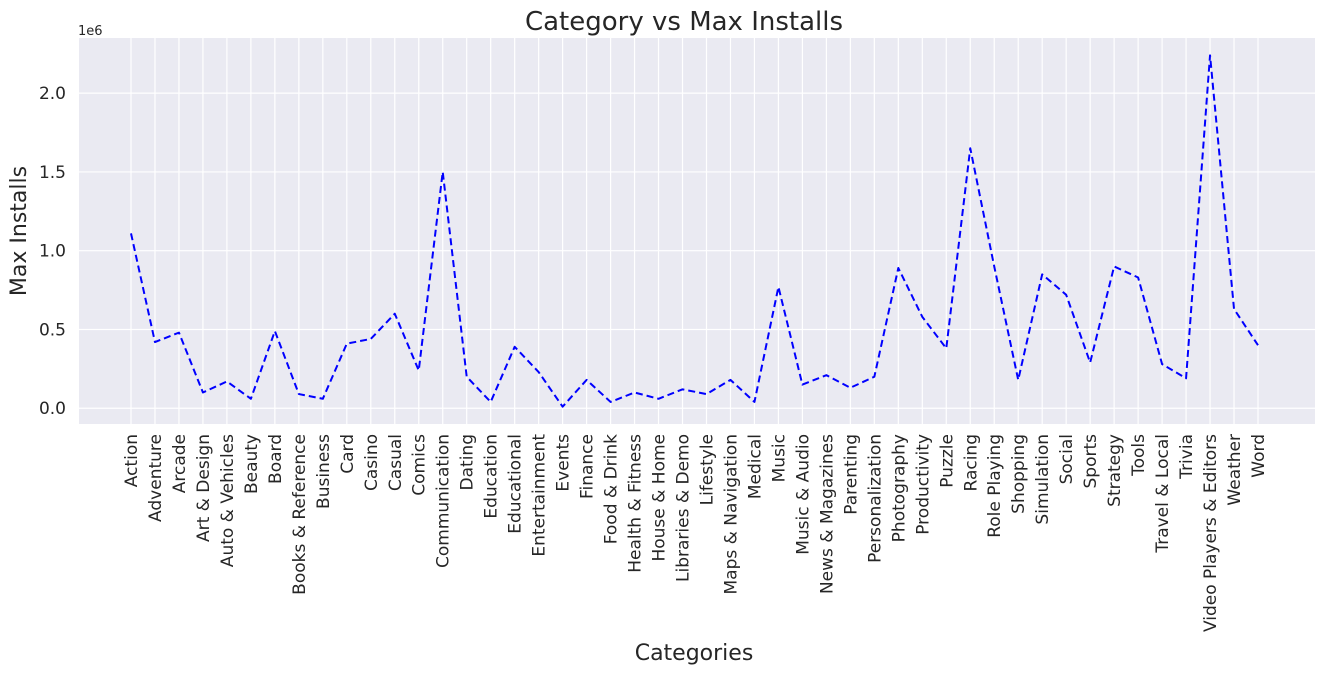 This screenshot has height=680, width=1325. I want to click on x-tick-label: Sports, so click(1091, 461).